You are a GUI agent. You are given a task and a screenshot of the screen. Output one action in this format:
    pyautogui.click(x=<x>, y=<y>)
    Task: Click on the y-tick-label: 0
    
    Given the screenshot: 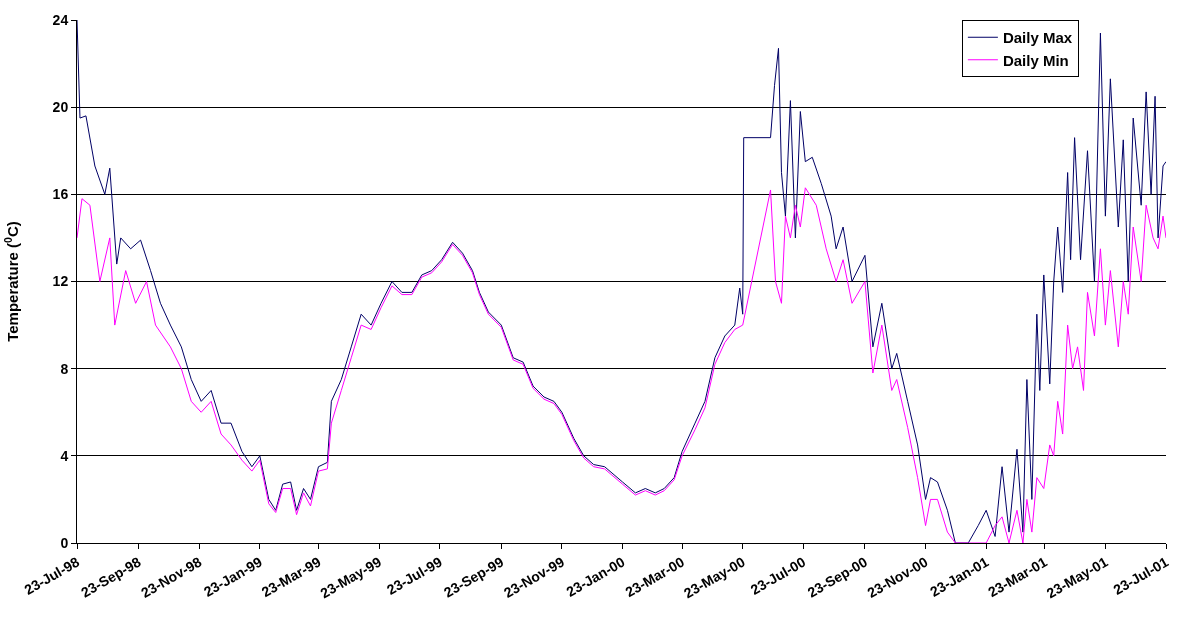 What is the action you would take?
    pyautogui.click(x=64, y=542)
    